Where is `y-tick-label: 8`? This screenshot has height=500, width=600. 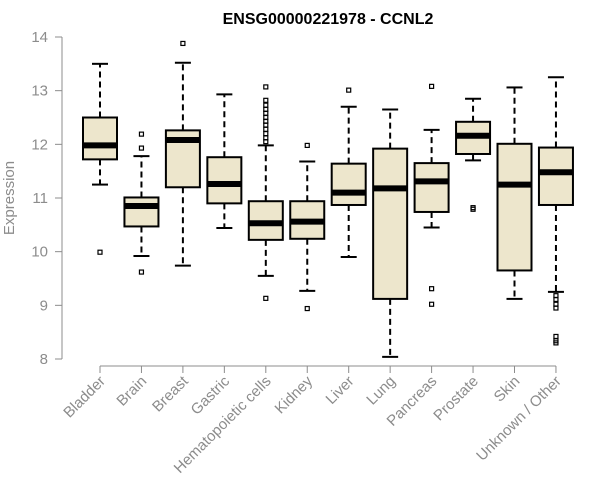 y-tick-label: 8 is located at coordinates (44, 359).